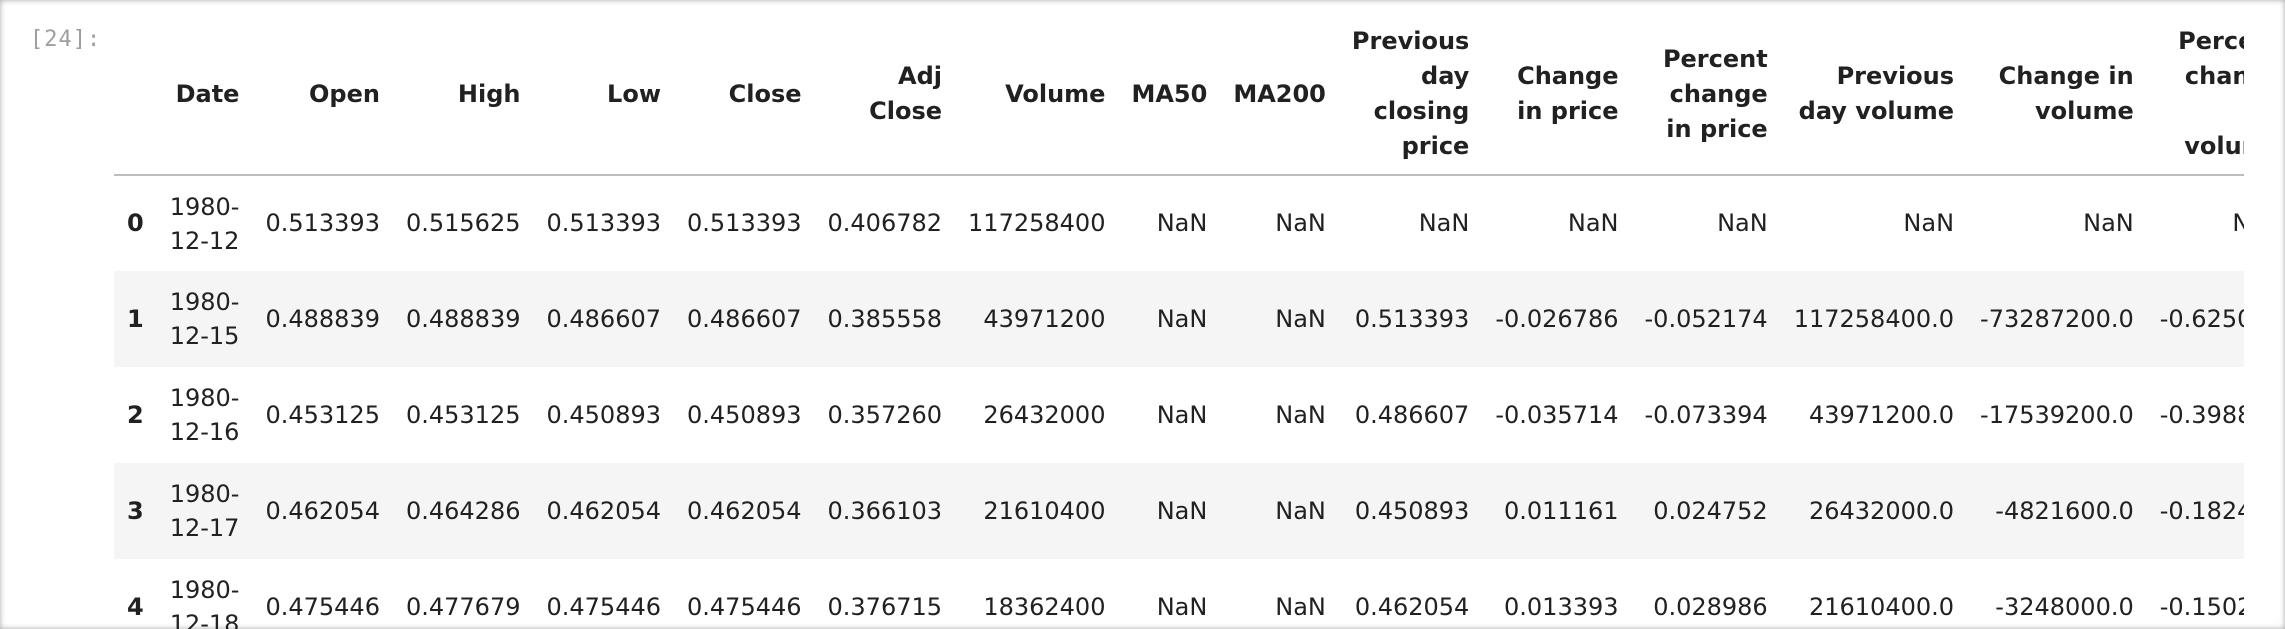 The width and height of the screenshot is (2285, 629). I want to click on column-header: Date, so click(204, 95).